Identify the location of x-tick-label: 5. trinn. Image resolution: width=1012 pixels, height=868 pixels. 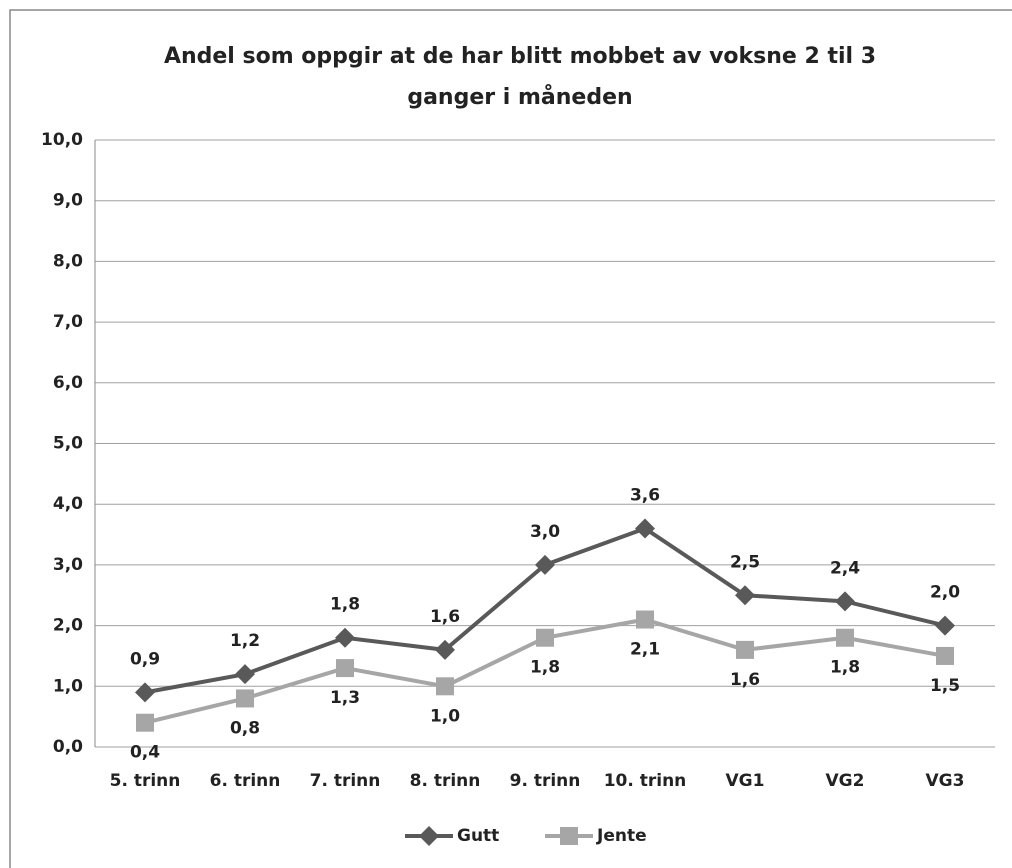
(145, 781).